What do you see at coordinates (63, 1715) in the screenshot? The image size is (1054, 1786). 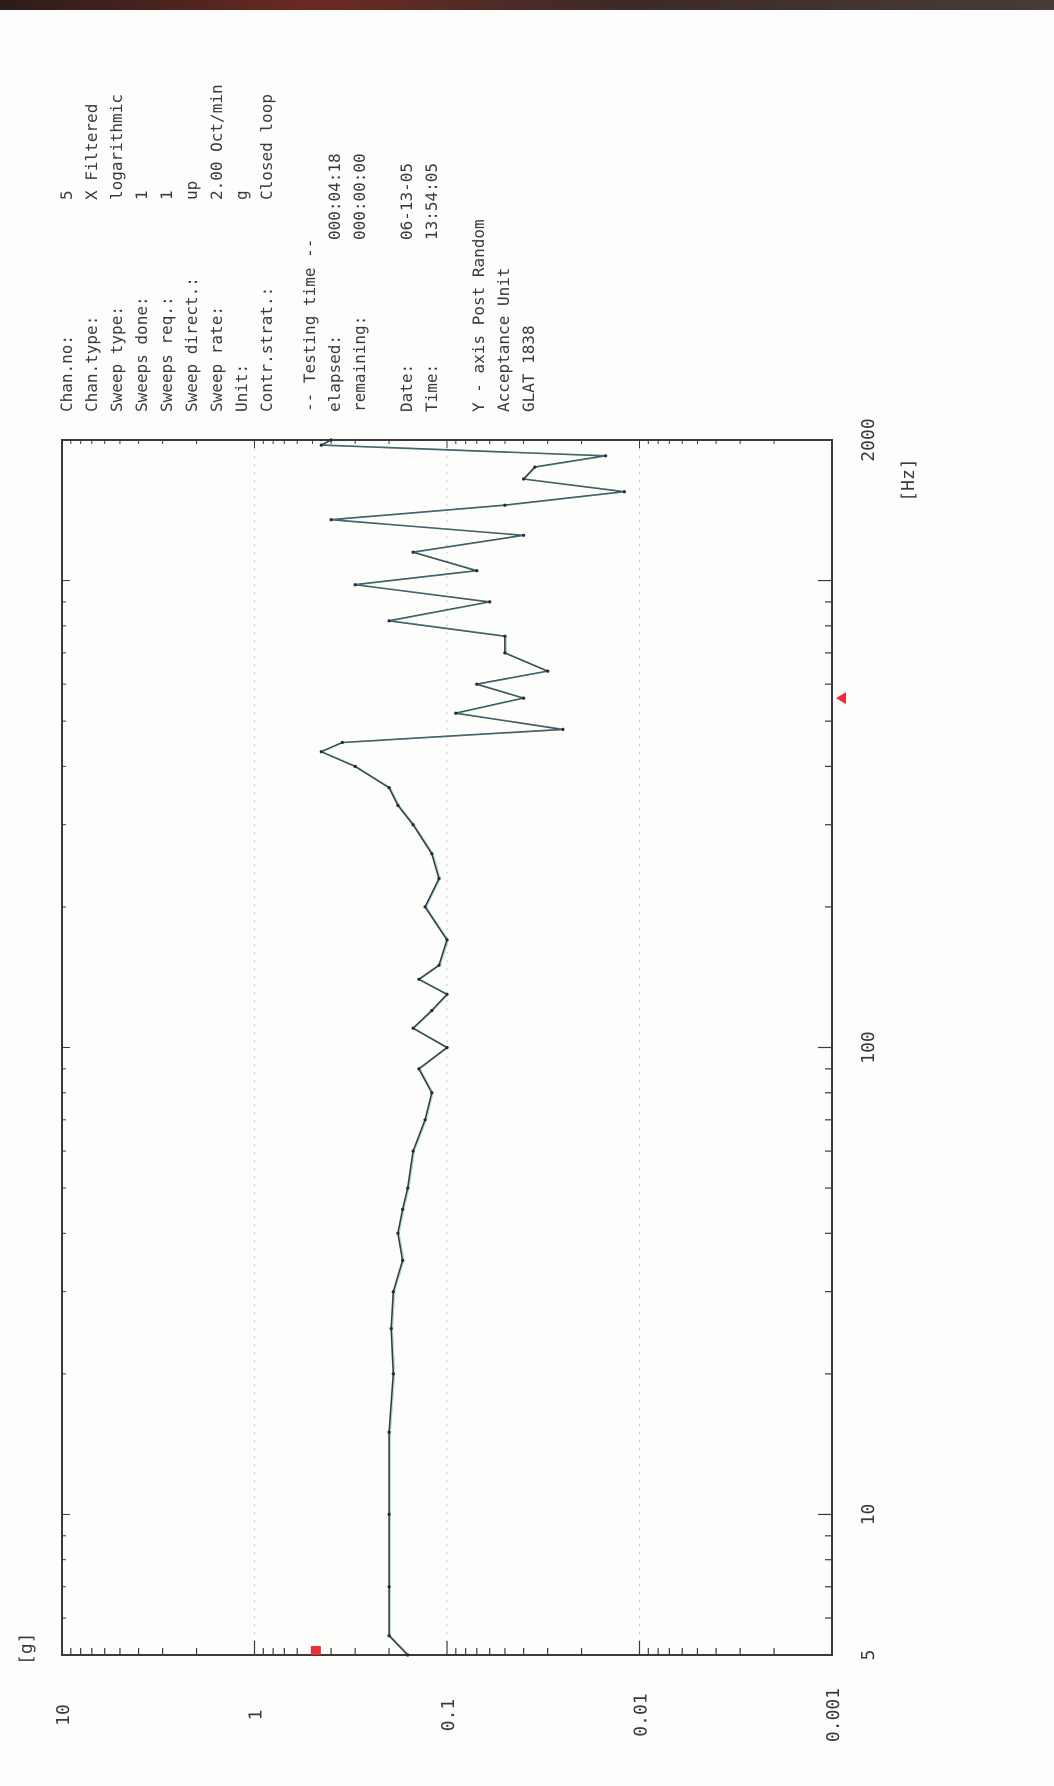 I see `y-tick-label: 10` at bounding box center [63, 1715].